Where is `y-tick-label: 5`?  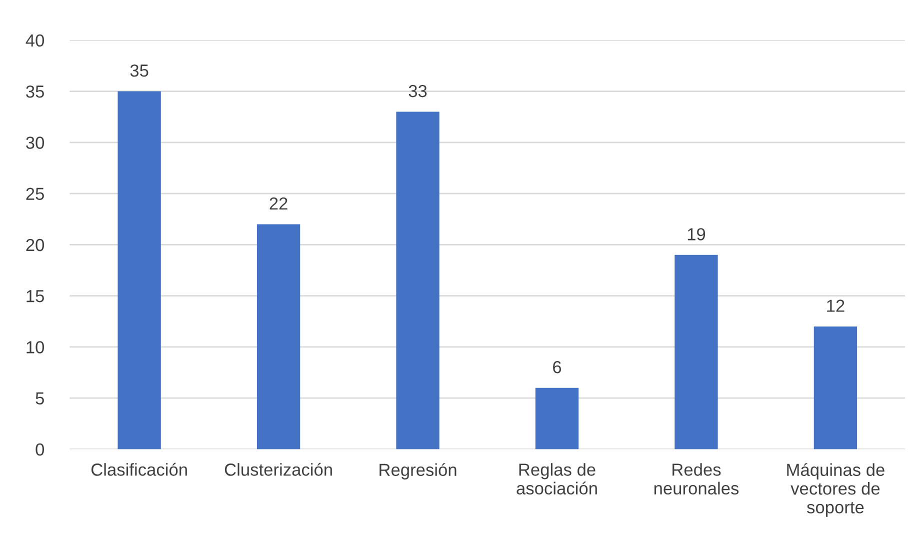
y-tick-label: 5 is located at coordinates (40, 398).